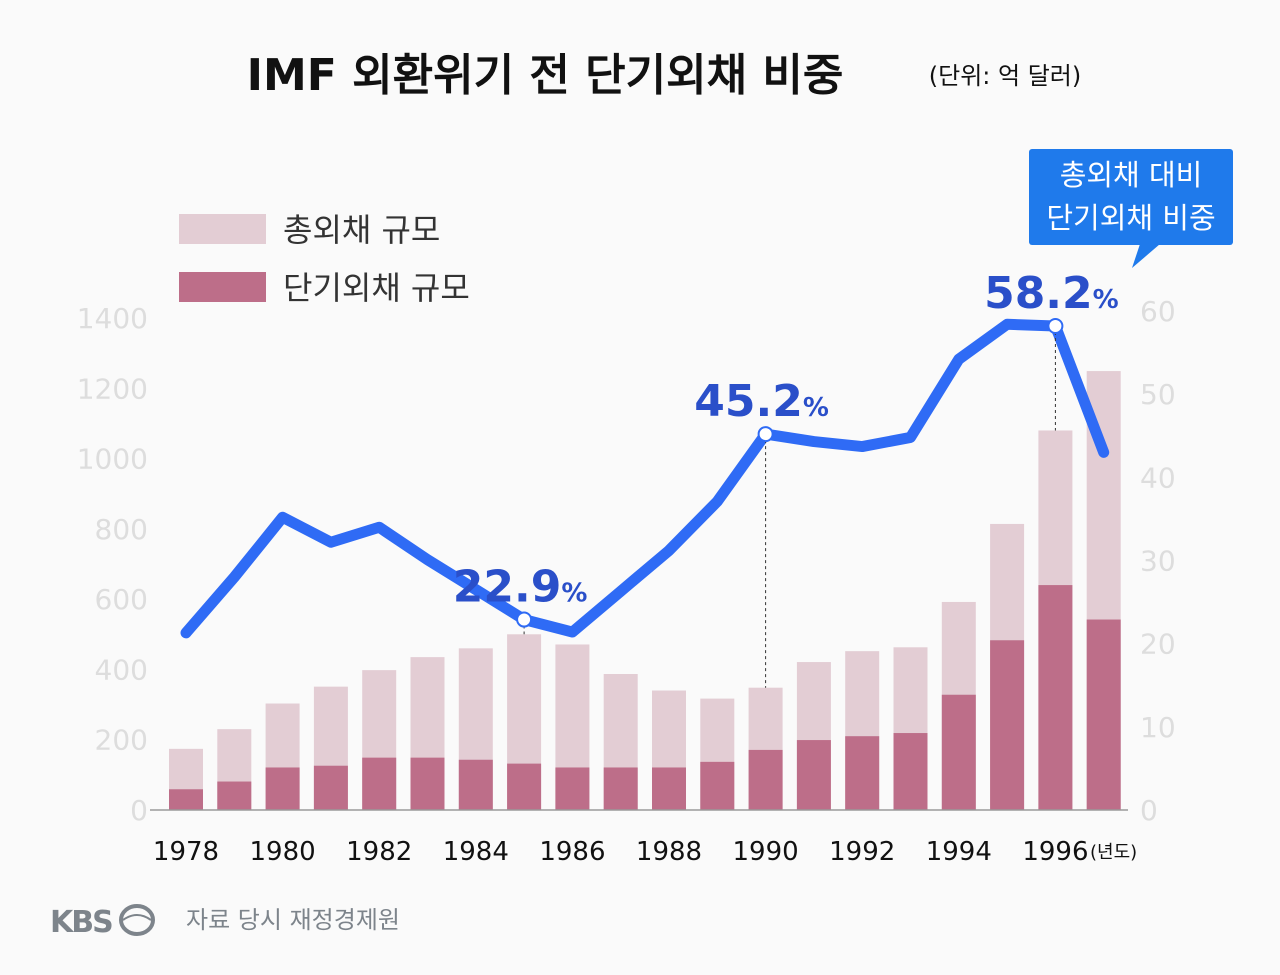 The height and width of the screenshot is (975, 1280). I want to click on right-tick-label: 10, so click(1158, 727).